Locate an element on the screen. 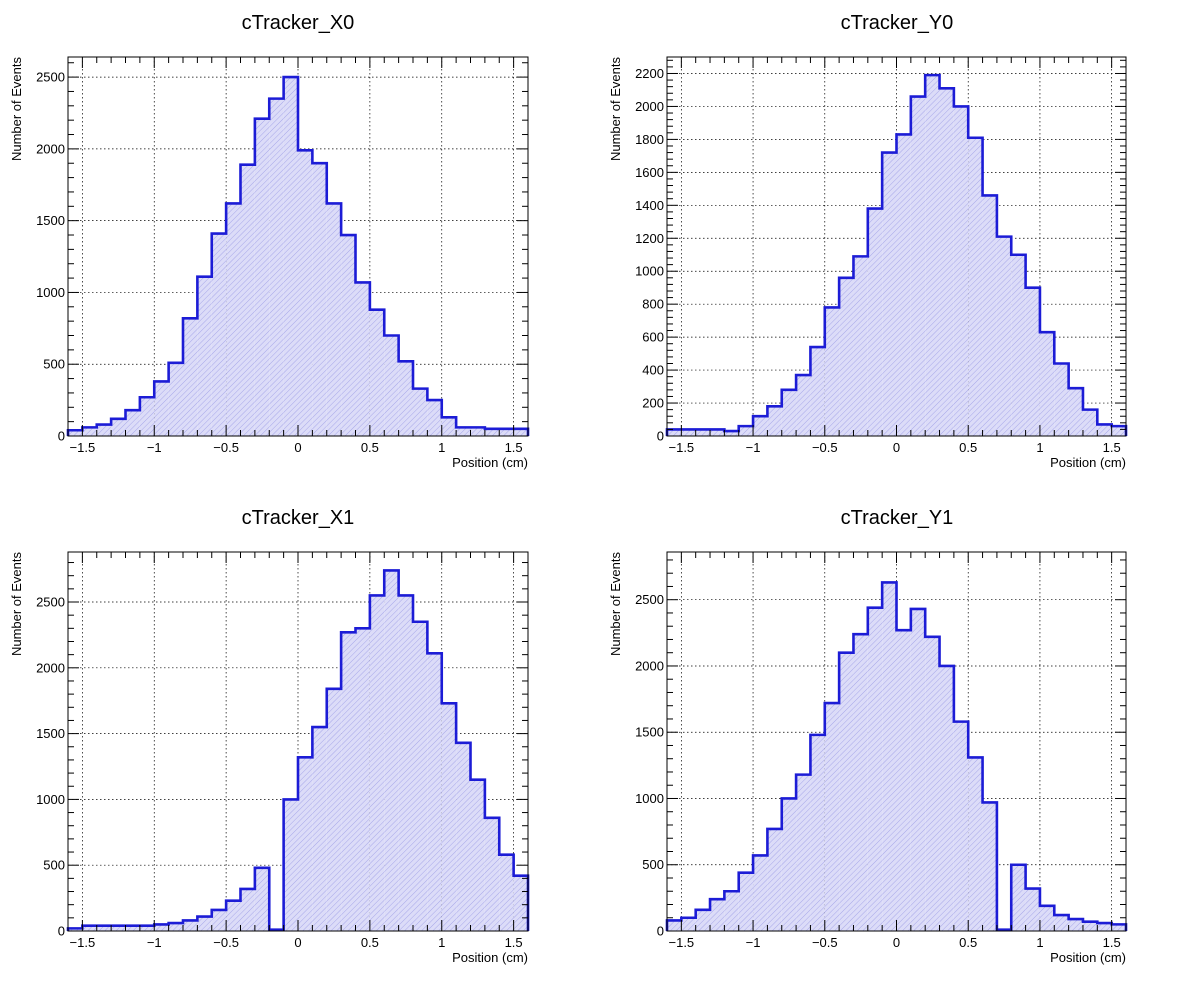 This screenshot has width=1198, height=991. x-tick-label: 0.5 is located at coordinates (968, 942).